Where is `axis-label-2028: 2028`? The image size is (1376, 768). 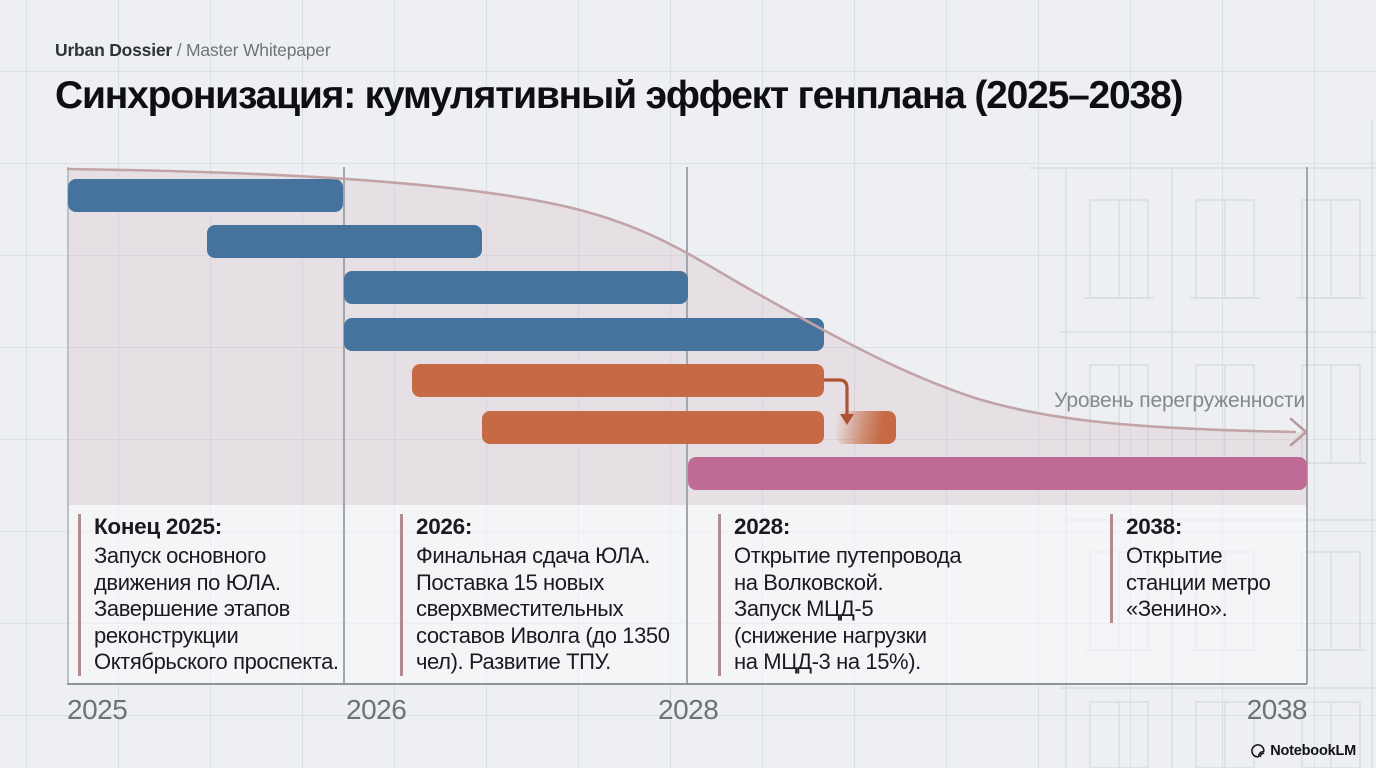 axis-label-2028: 2028 is located at coordinates (688, 709).